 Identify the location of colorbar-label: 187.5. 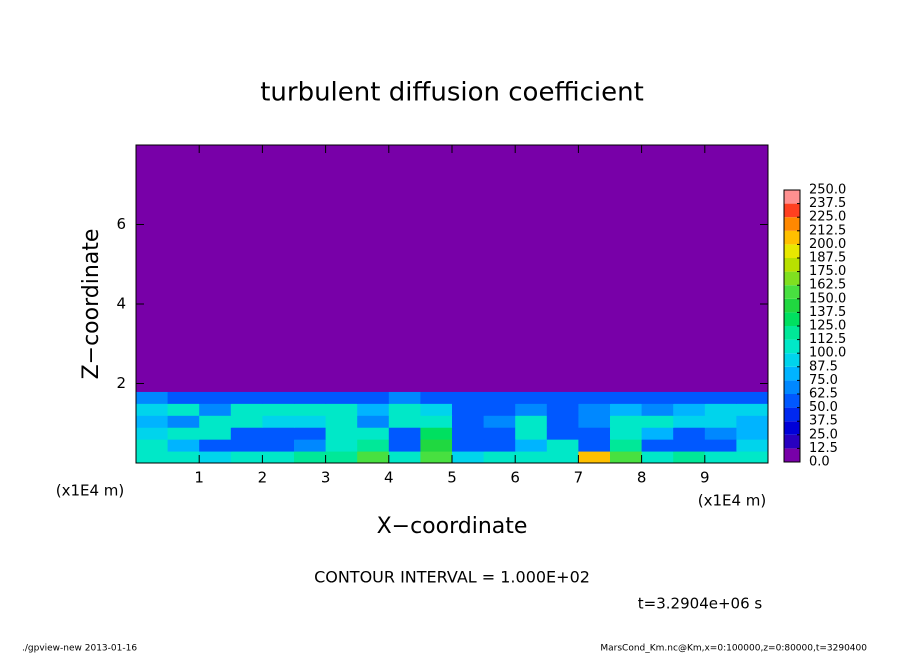
(827, 258).